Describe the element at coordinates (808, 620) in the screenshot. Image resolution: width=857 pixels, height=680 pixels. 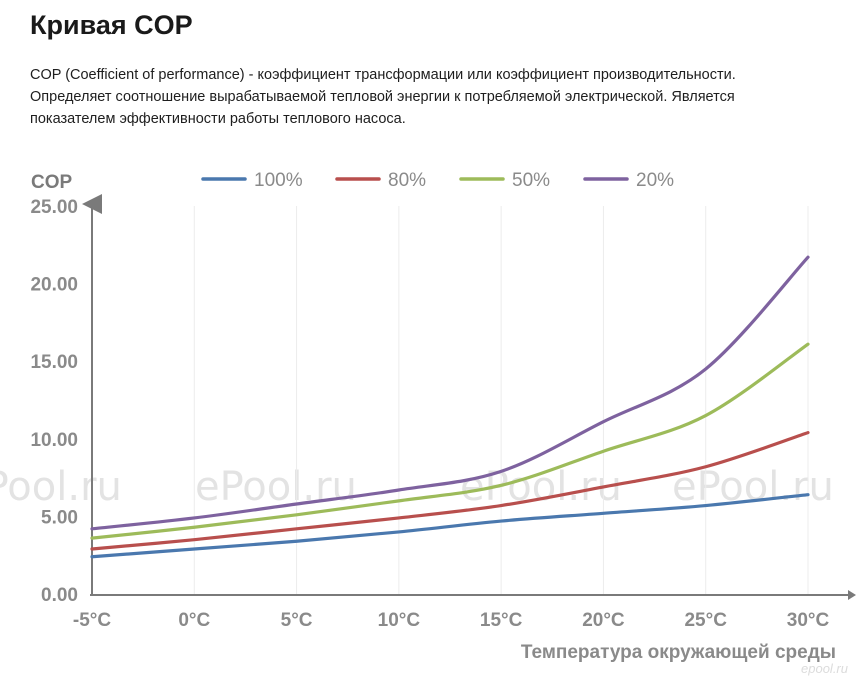
I see `x-tick-label: 30°C` at that location.